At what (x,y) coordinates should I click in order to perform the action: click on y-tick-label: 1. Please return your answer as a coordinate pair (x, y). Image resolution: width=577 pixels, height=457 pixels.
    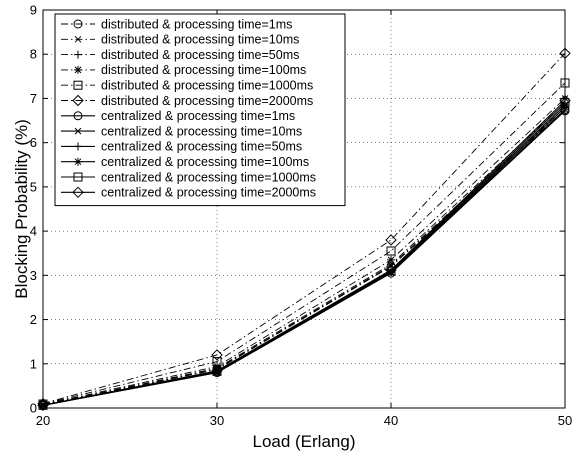
    Looking at the image, I should click on (33, 363).